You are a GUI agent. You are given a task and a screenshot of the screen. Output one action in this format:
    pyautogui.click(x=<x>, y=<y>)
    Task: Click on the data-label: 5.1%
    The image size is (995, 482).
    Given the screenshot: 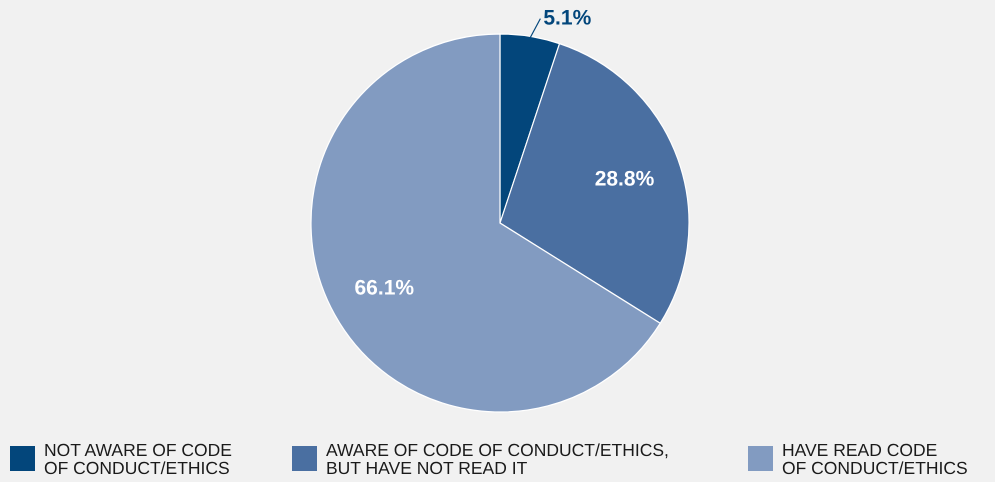 What is the action you would take?
    pyautogui.click(x=567, y=18)
    